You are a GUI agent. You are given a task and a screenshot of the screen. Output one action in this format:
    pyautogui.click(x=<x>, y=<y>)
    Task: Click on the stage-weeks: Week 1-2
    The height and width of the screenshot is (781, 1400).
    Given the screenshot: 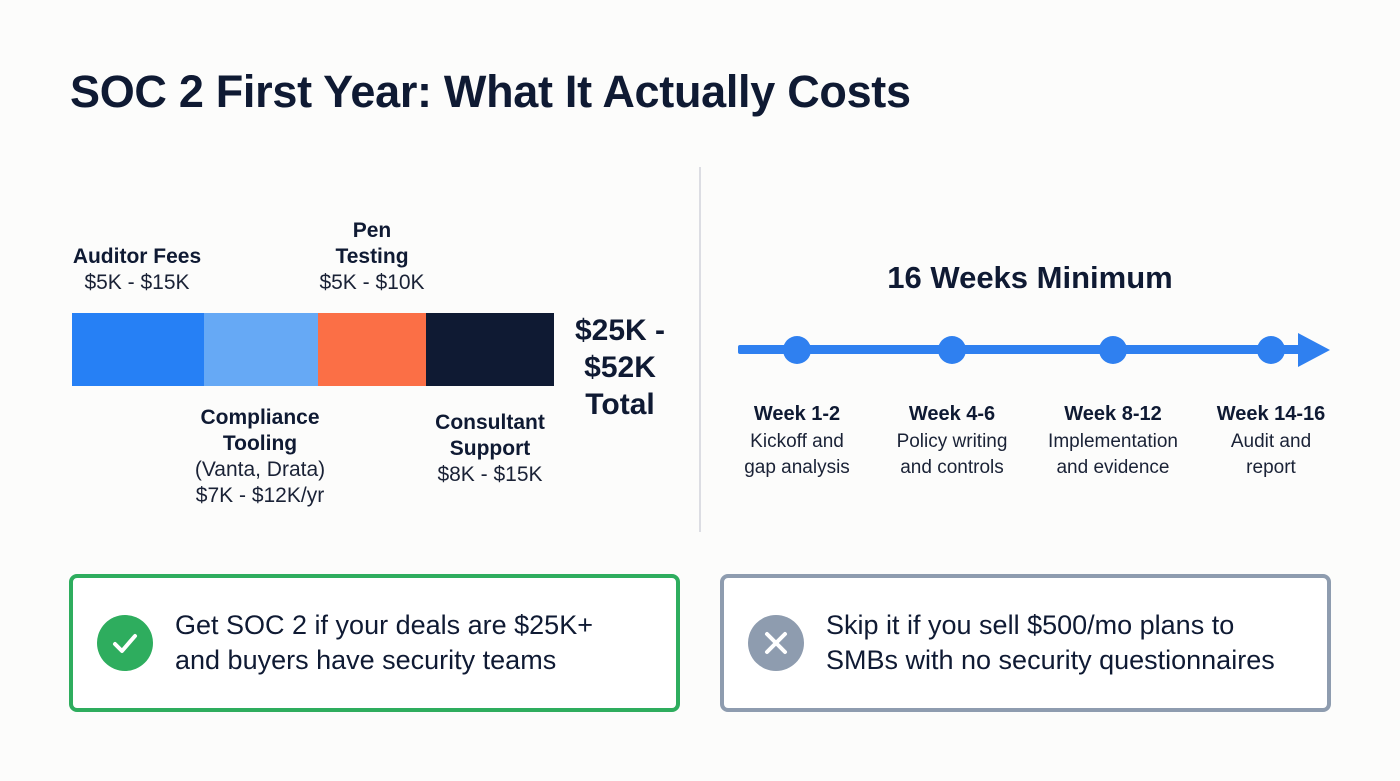 What is the action you would take?
    pyautogui.click(x=797, y=414)
    